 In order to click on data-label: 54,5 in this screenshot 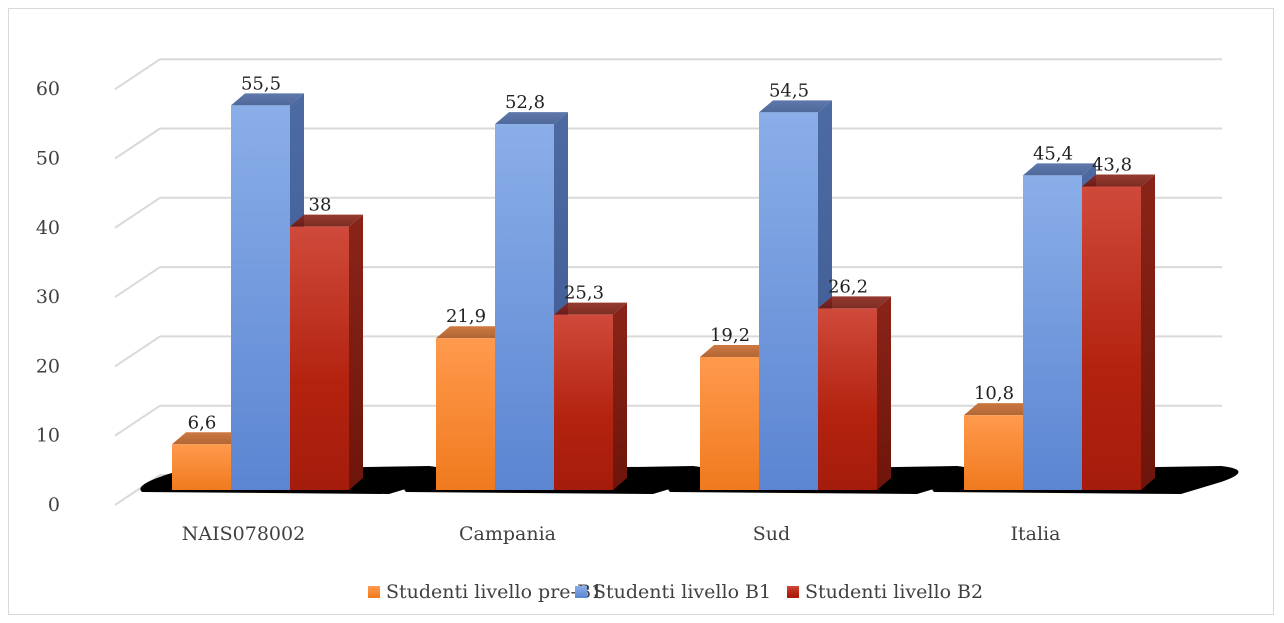, I will do `click(789, 90)`.